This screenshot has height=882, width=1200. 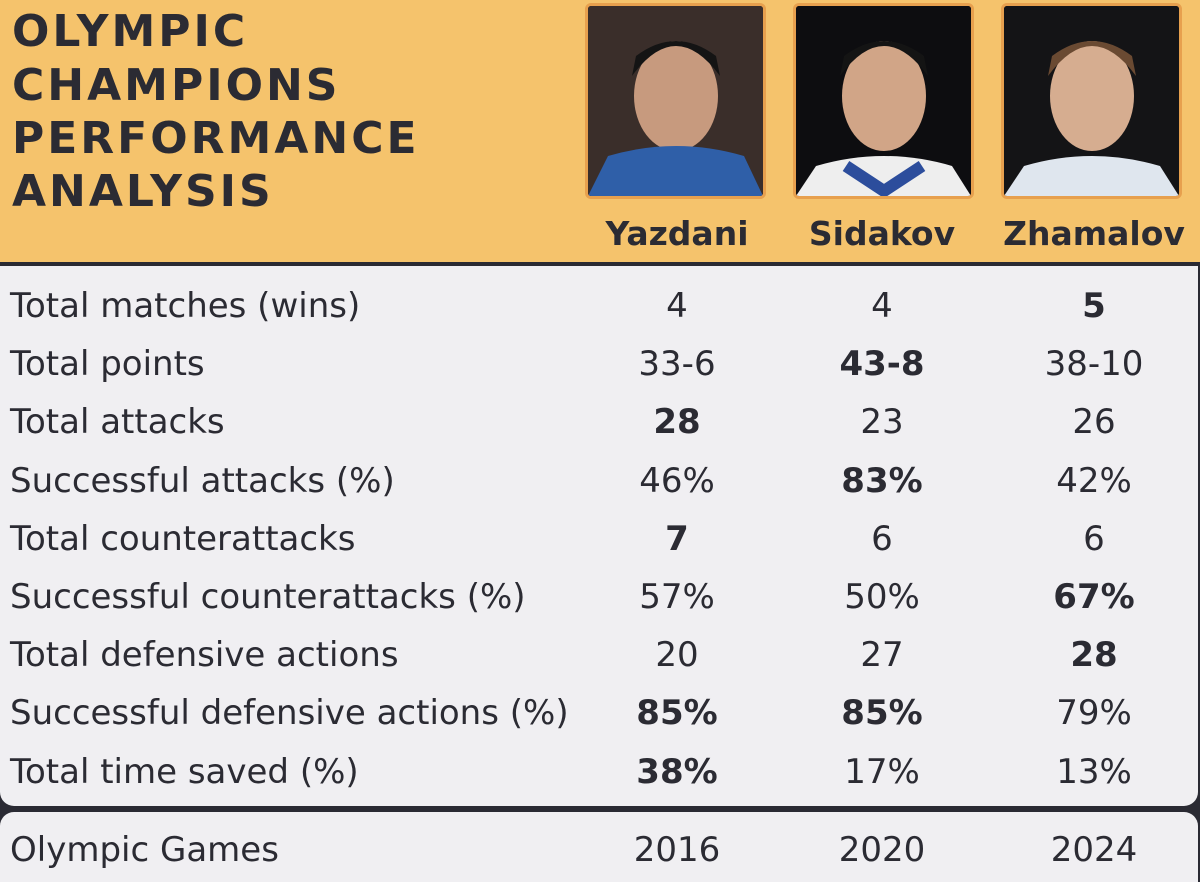 I want to click on row-label: Total time saved (%), so click(x=184, y=771).